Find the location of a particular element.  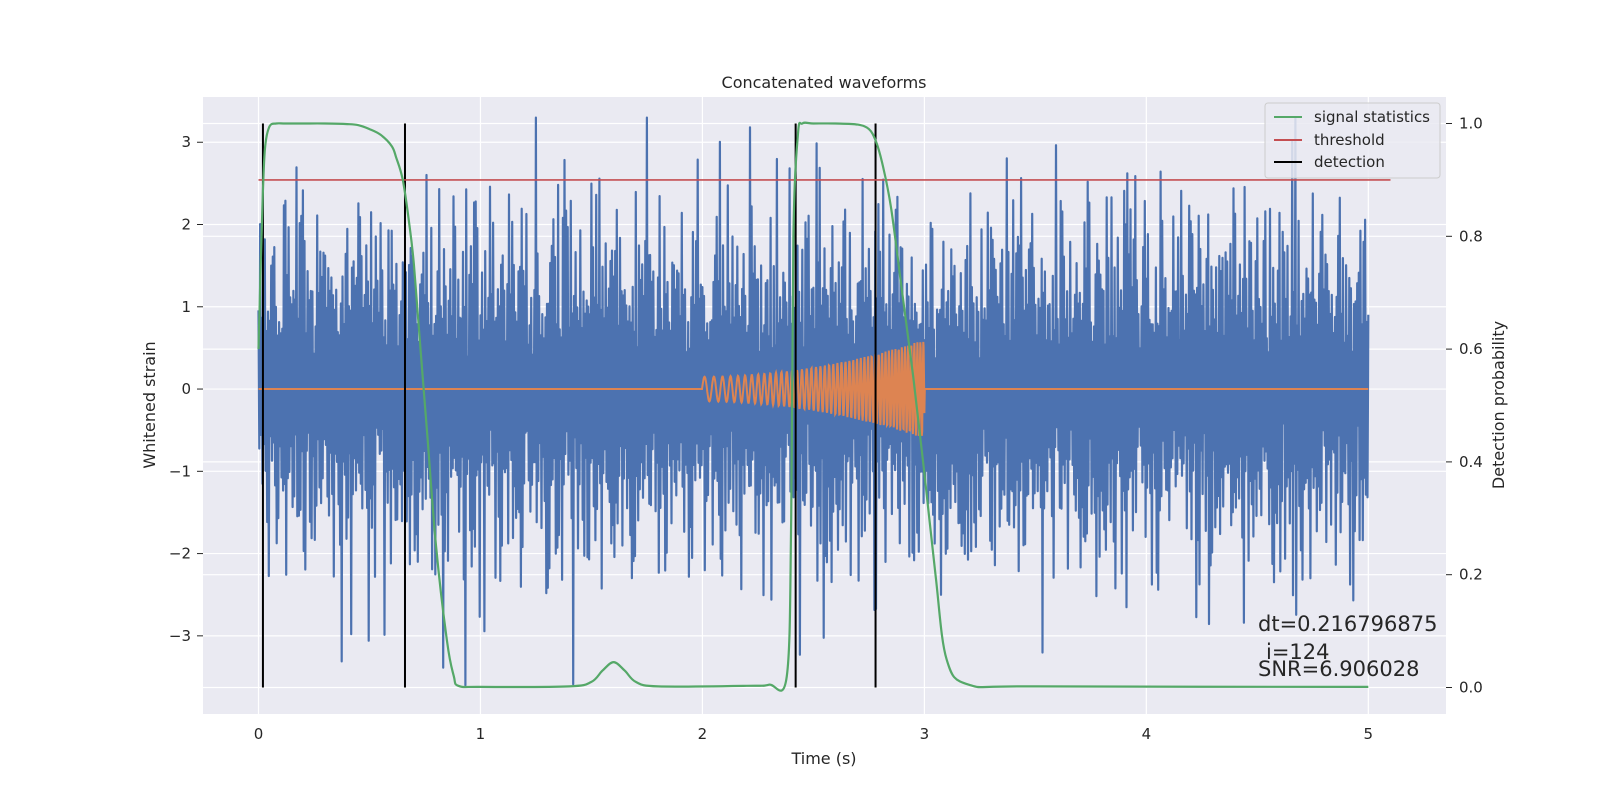

x-tick-label-3: 3 is located at coordinates (925, 734).